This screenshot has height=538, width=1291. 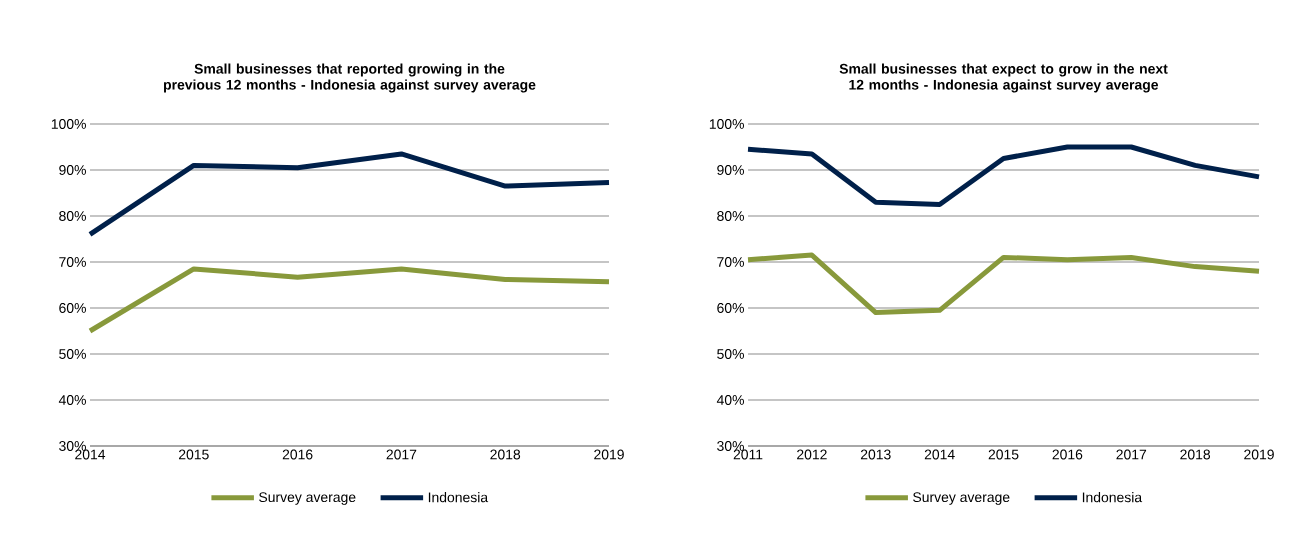 What do you see at coordinates (875, 454) in the screenshot?
I see `x-tick-label: 2013` at bounding box center [875, 454].